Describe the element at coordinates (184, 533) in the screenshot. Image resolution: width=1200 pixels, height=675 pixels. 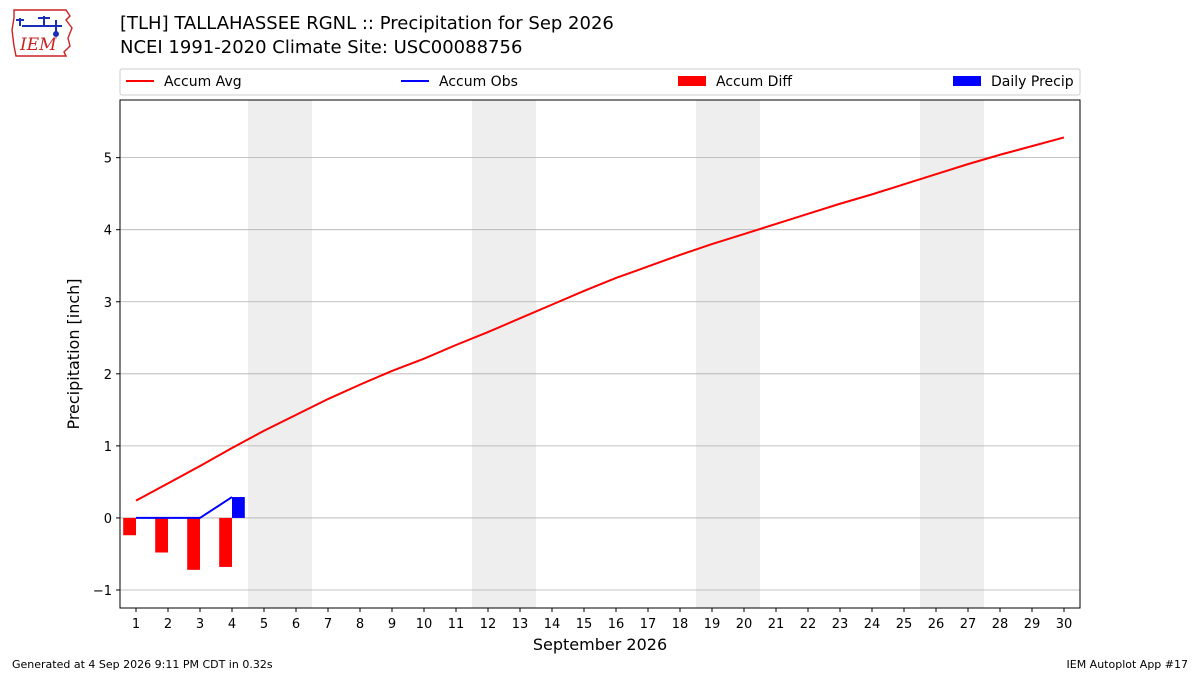
I see `bars-layer` at that location.